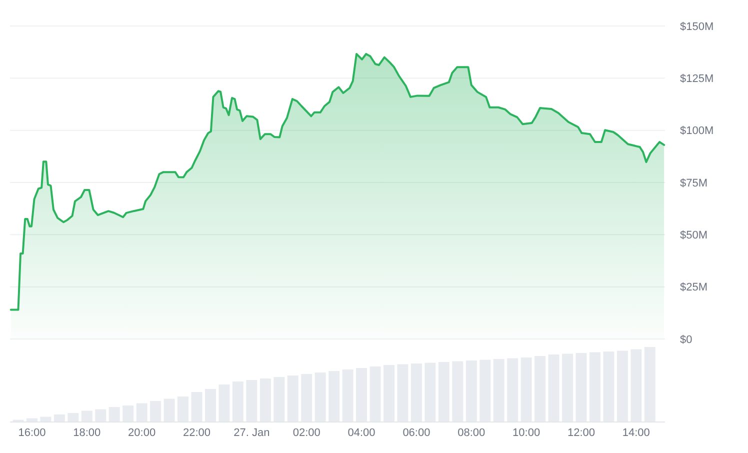 This screenshot has width=748, height=453. Describe the element at coordinates (196, 433) in the screenshot. I see `x-tick-label: 22:00` at that location.